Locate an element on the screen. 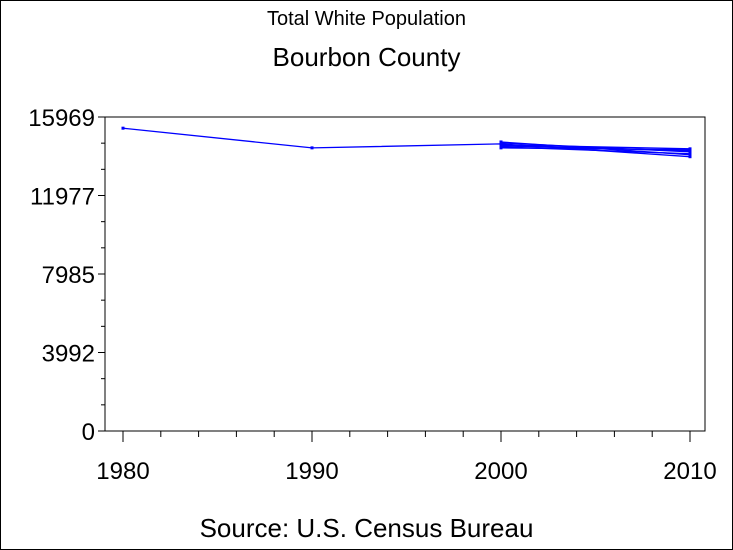 The height and width of the screenshot is (550, 733). x-tick-label: 2000 is located at coordinates (500, 471).